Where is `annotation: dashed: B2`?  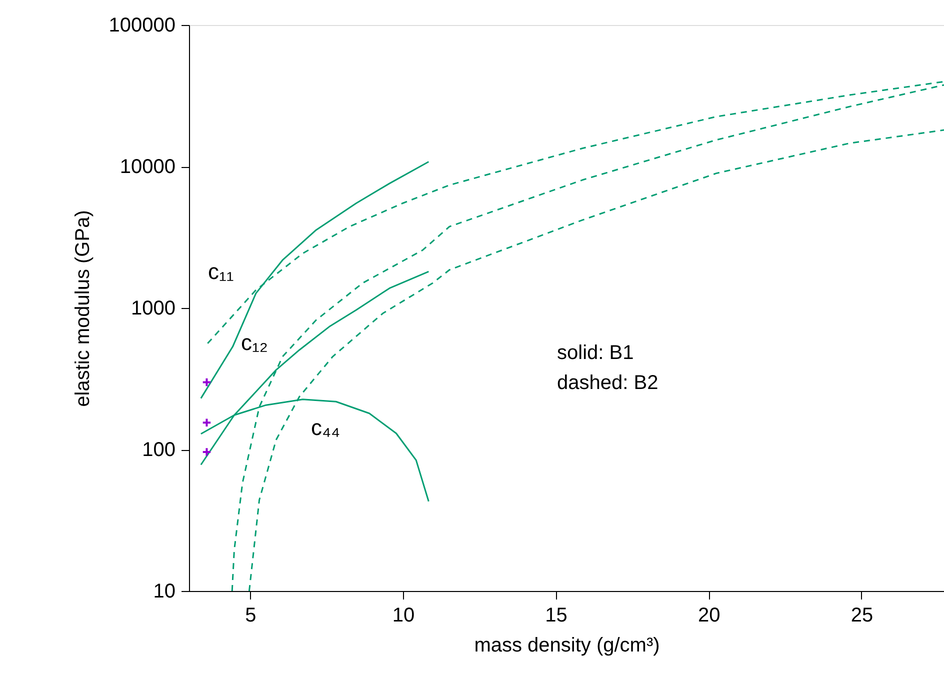
annotation: dashed: B2 is located at coordinates (607, 383).